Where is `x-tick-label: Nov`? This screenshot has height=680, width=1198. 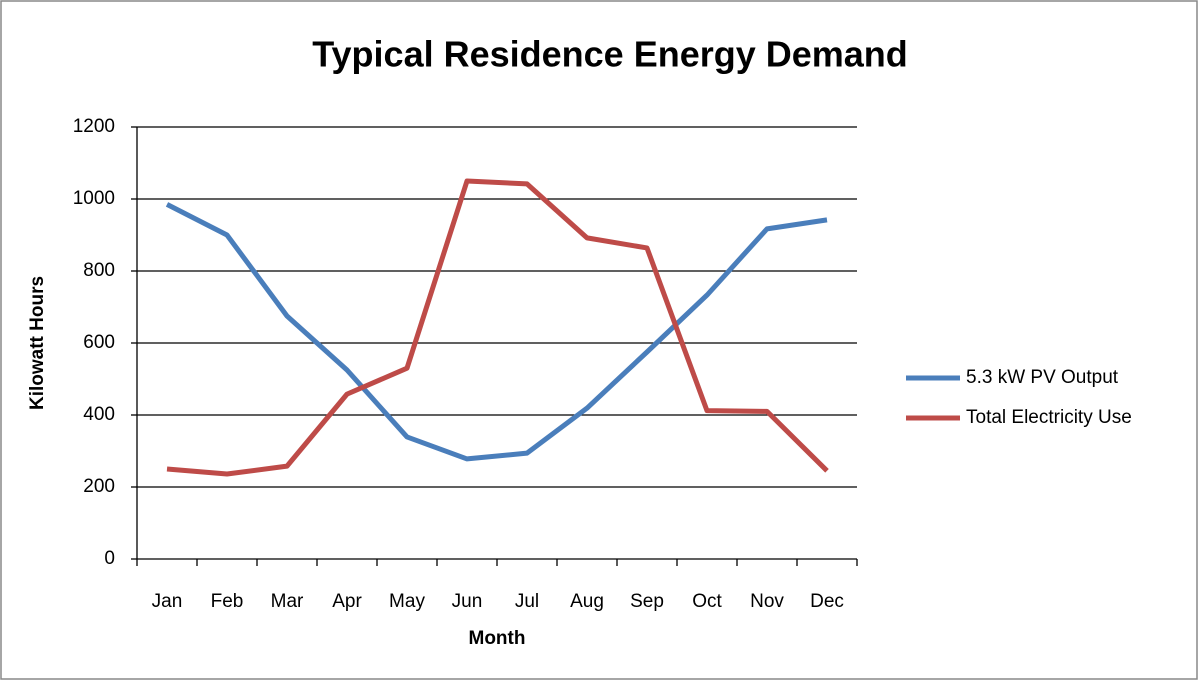
x-tick-label: Nov is located at coordinates (767, 601).